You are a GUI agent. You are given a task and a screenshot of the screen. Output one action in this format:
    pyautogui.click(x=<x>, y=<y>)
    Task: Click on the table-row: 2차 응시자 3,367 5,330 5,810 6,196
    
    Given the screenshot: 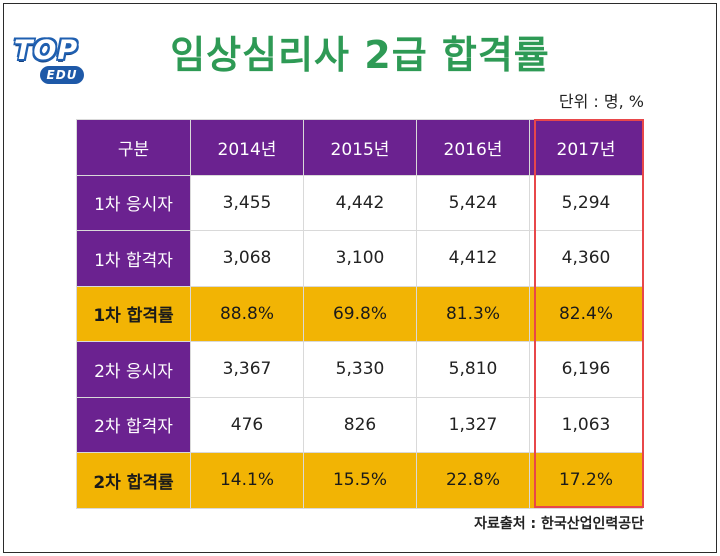 What is the action you would take?
    pyautogui.click(x=359, y=369)
    